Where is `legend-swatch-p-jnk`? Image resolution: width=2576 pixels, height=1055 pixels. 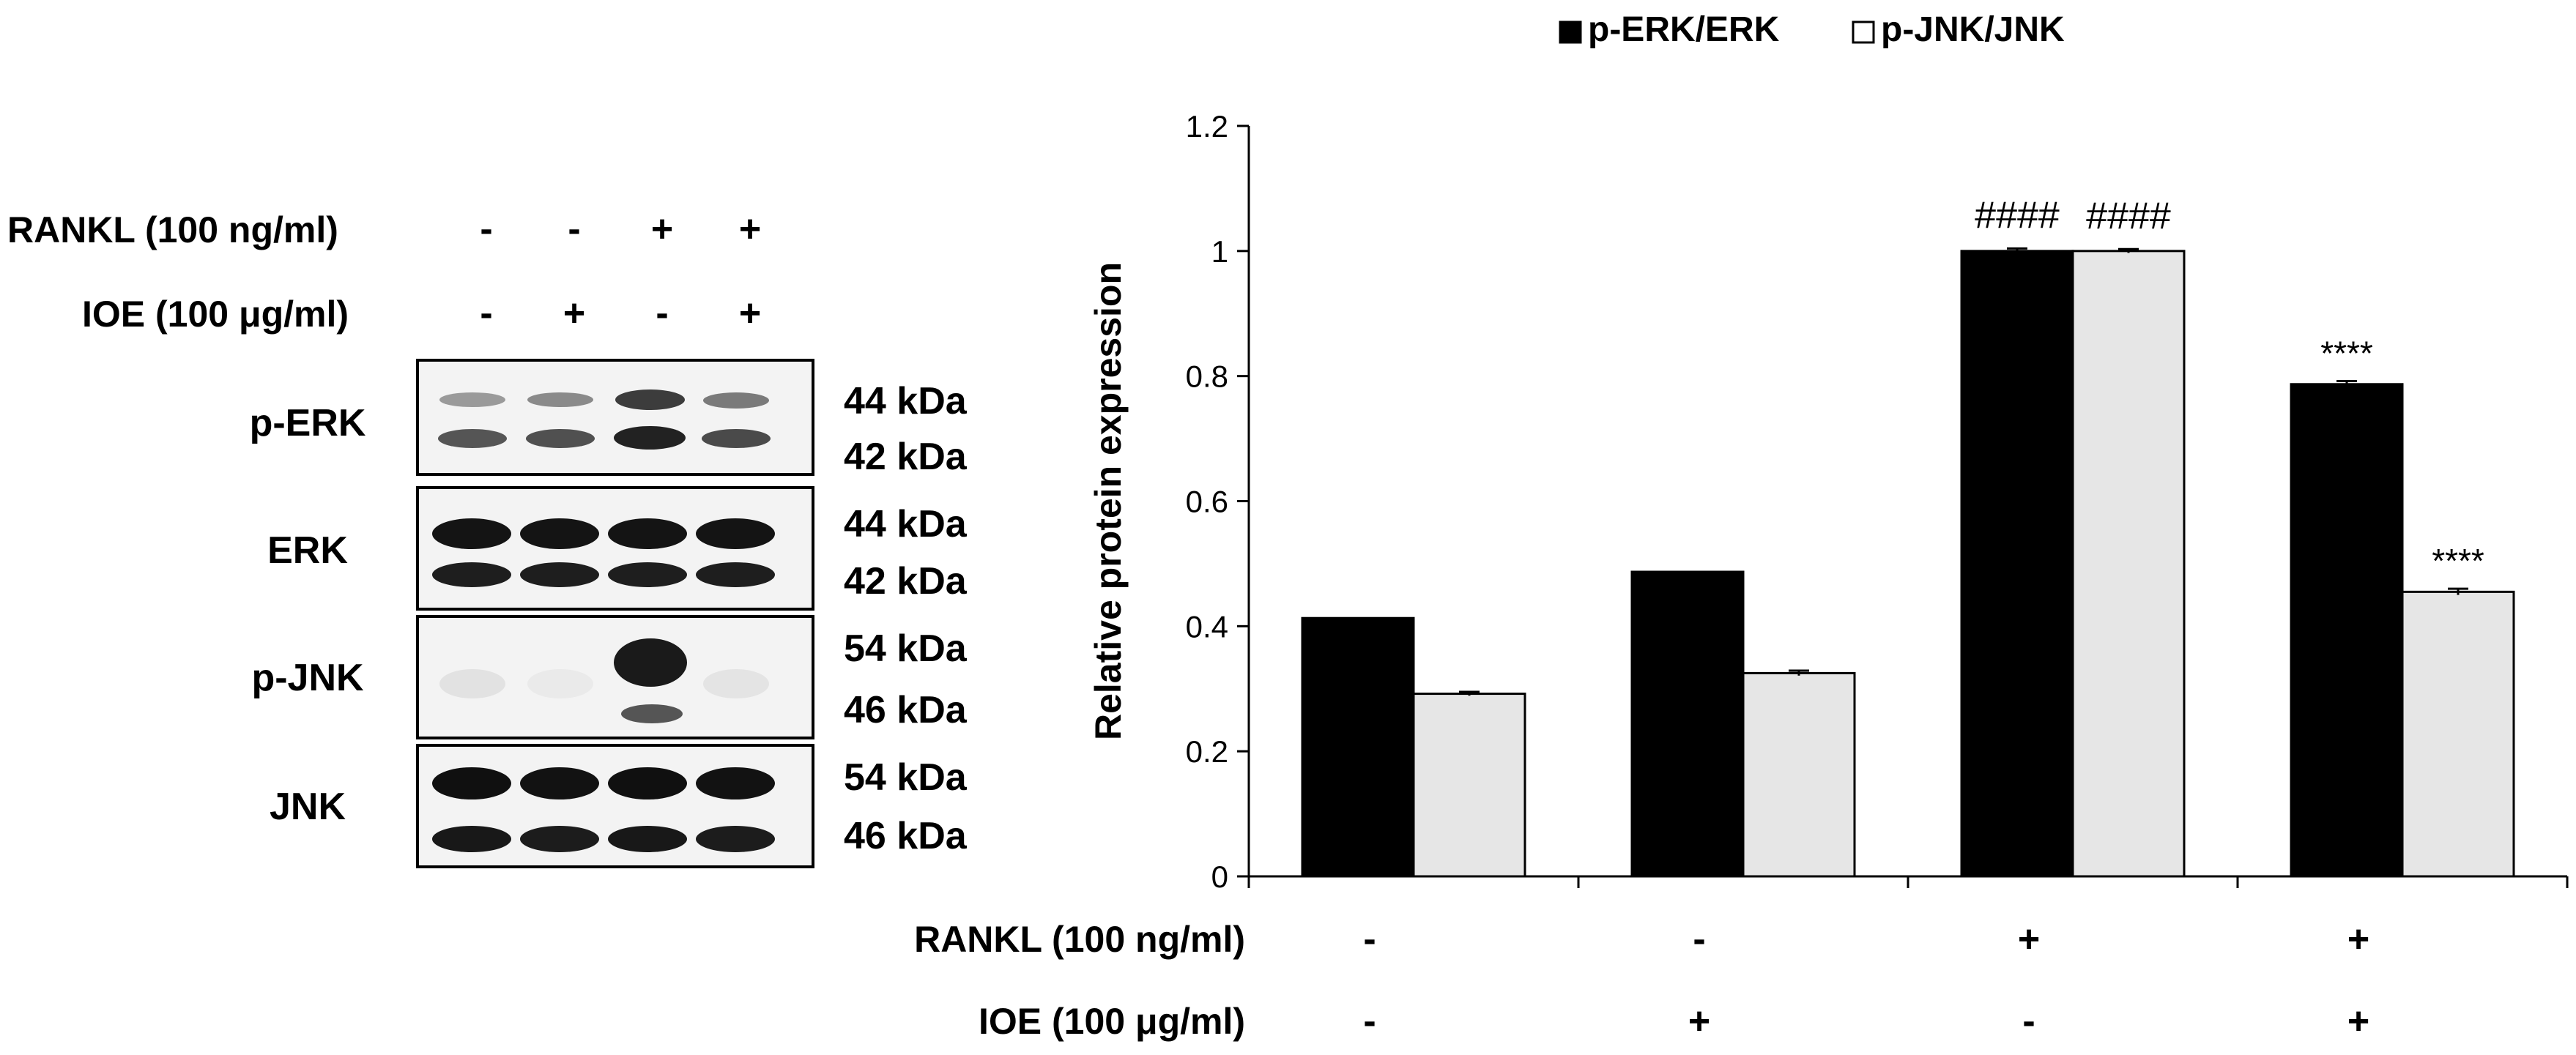
legend-swatch-p-jnk is located at coordinates (1863, 32).